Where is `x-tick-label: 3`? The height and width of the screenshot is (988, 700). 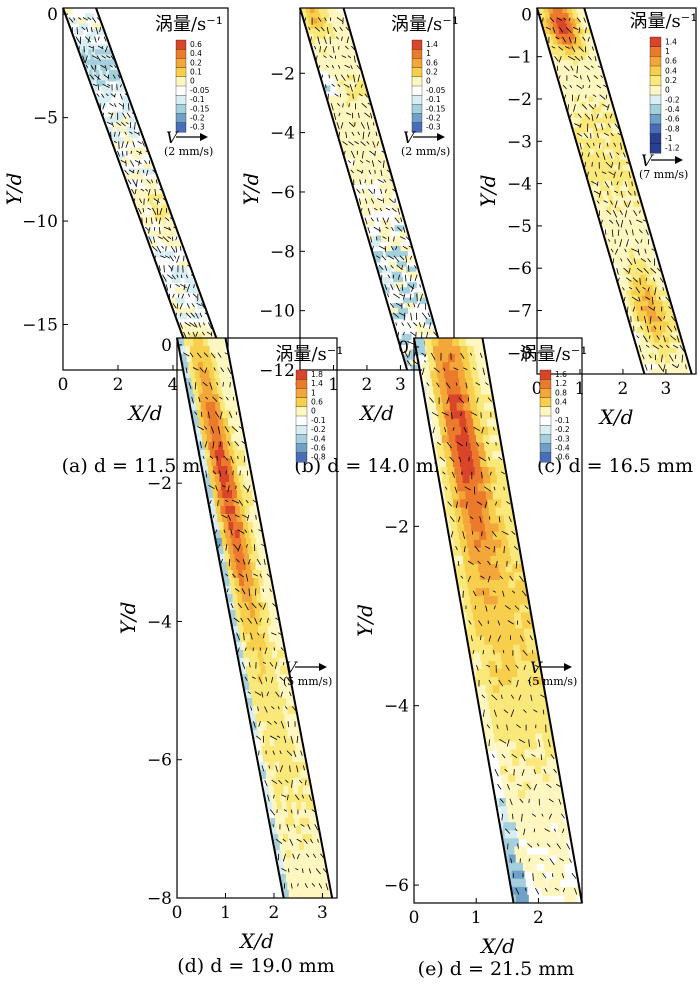
x-tick-label: 3 is located at coordinates (322, 913).